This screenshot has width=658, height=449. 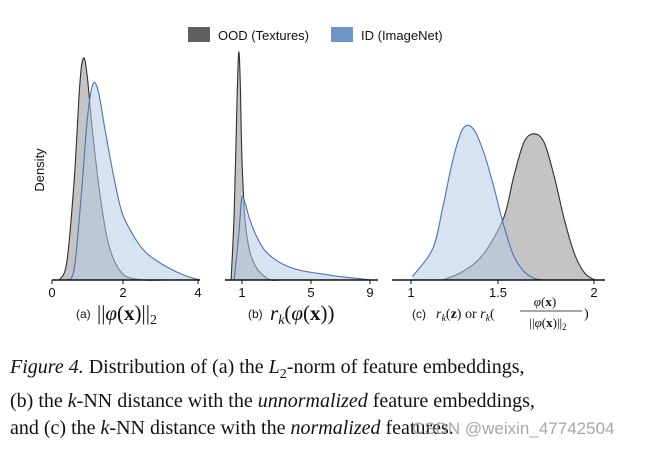 What do you see at coordinates (301, 175) in the screenshot?
I see `panel-b: 1 5 9` at bounding box center [301, 175].